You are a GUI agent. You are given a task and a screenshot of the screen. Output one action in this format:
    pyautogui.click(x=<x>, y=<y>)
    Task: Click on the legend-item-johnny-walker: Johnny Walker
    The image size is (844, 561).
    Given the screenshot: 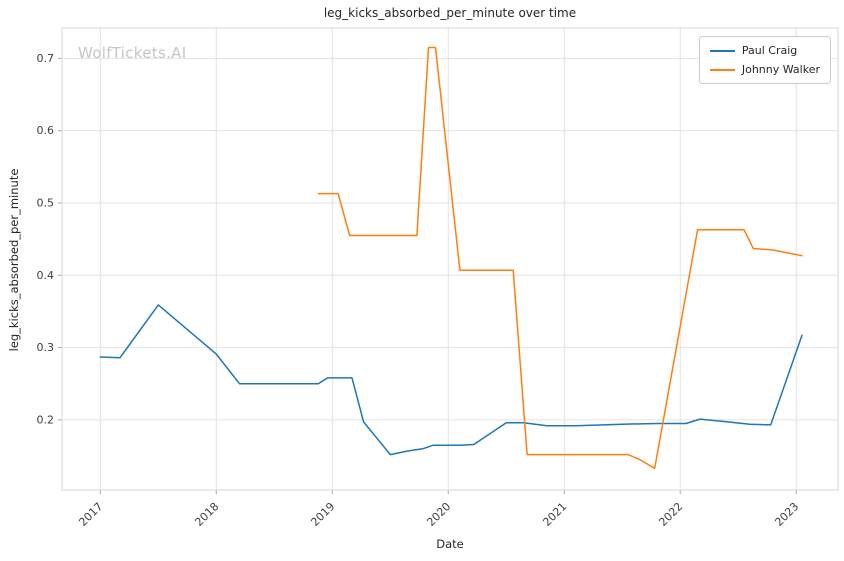 What is the action you would take?
    pyautogui.click(x=764, y=69)
    